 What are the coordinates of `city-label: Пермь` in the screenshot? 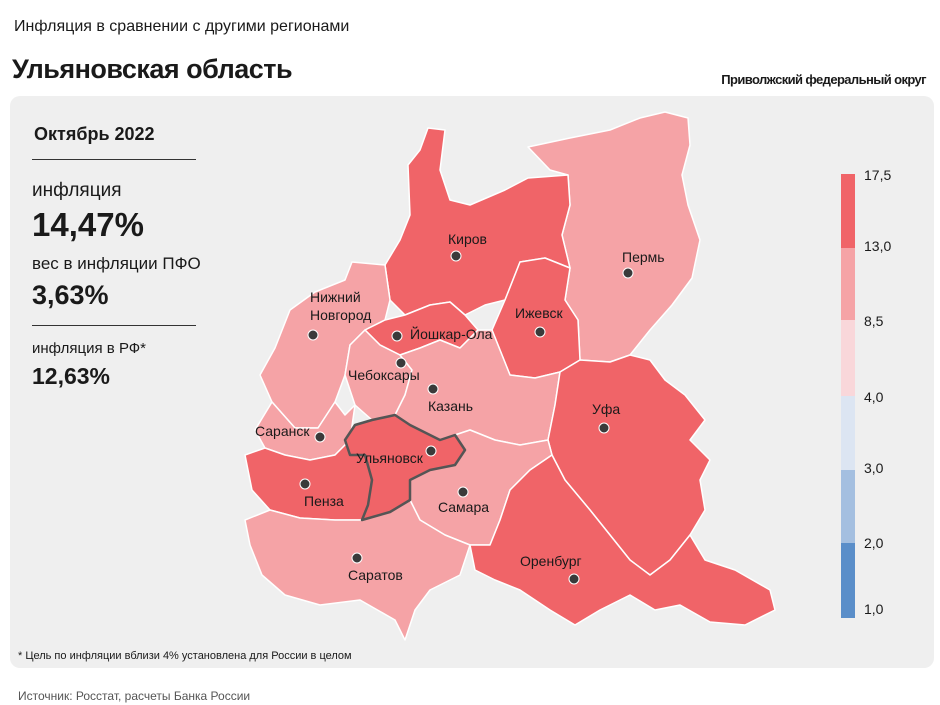 It's located at (643, 257).